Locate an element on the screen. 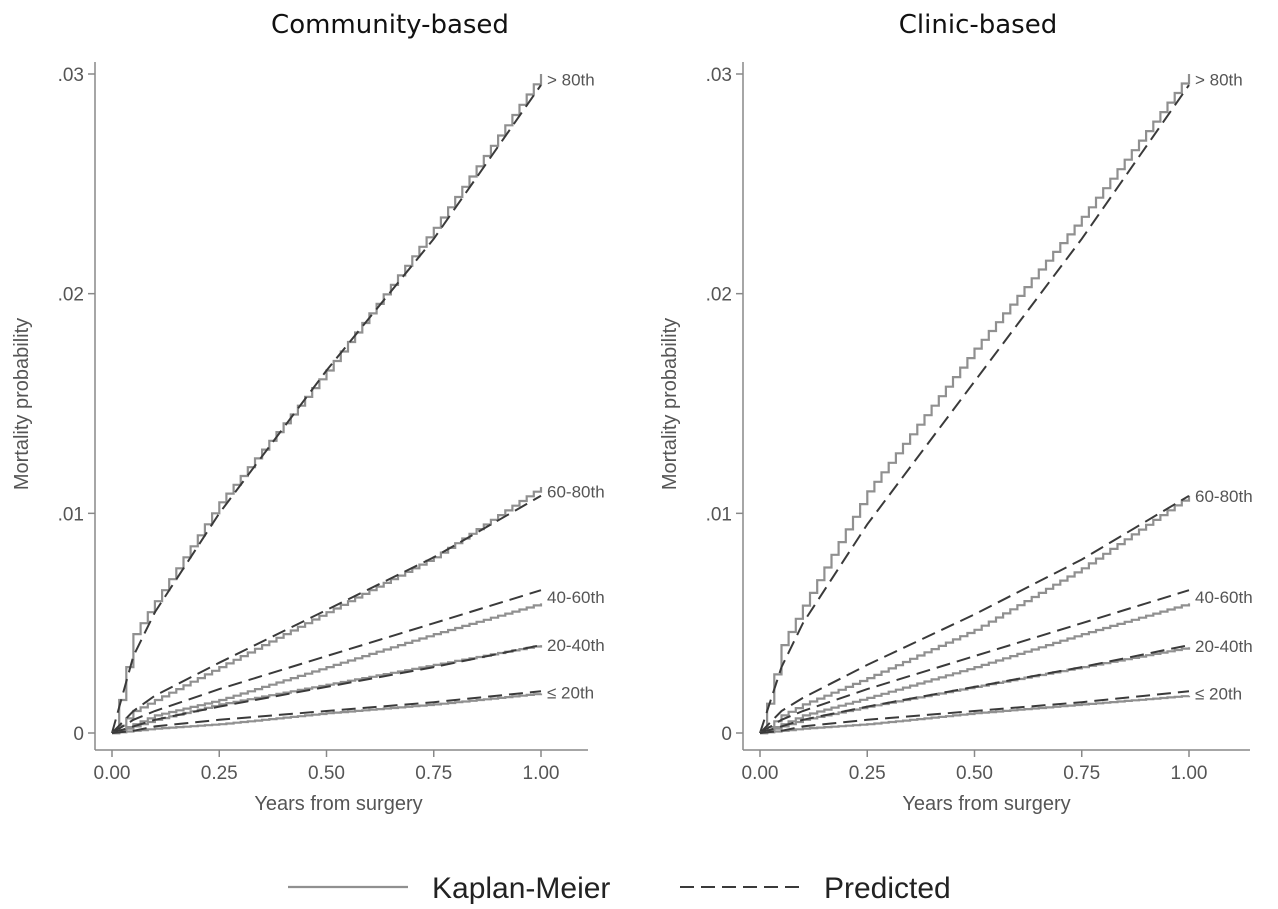 The height and width of the screenshot is (909, 1278). legend: Kaplan-Meier Predicted is located at coordinates (619, 888).